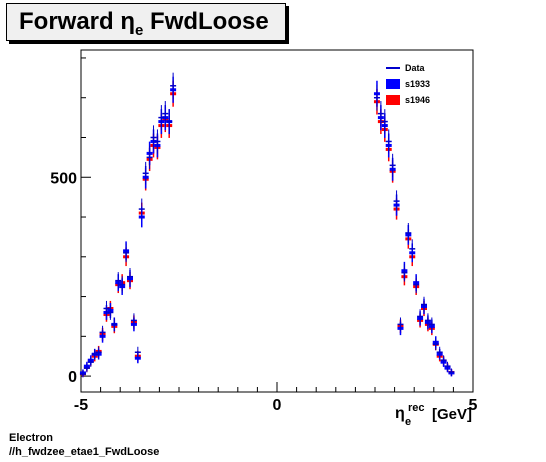  I want to click on footer-path: //h_fwdzee_etae1_FwdLoose, so click(84, 452).